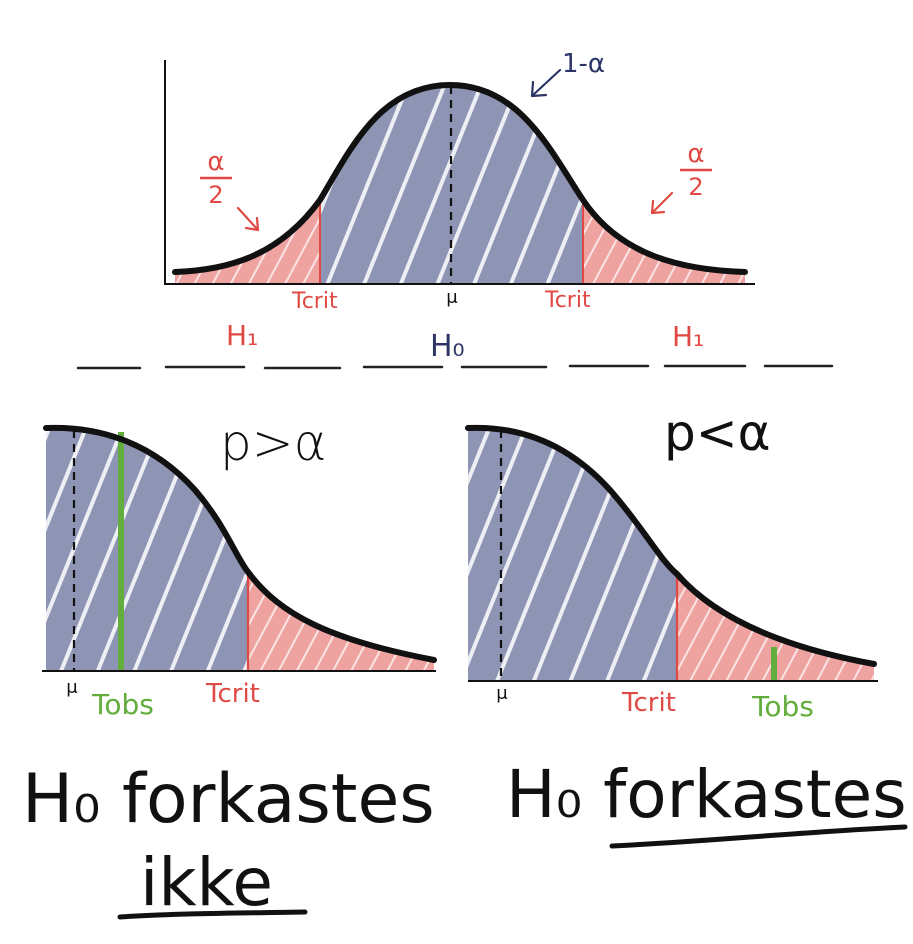 The height and width of the screenshot is (944, 913). I want to click on right-t-obs-label: Tobs, so click(782, 706).